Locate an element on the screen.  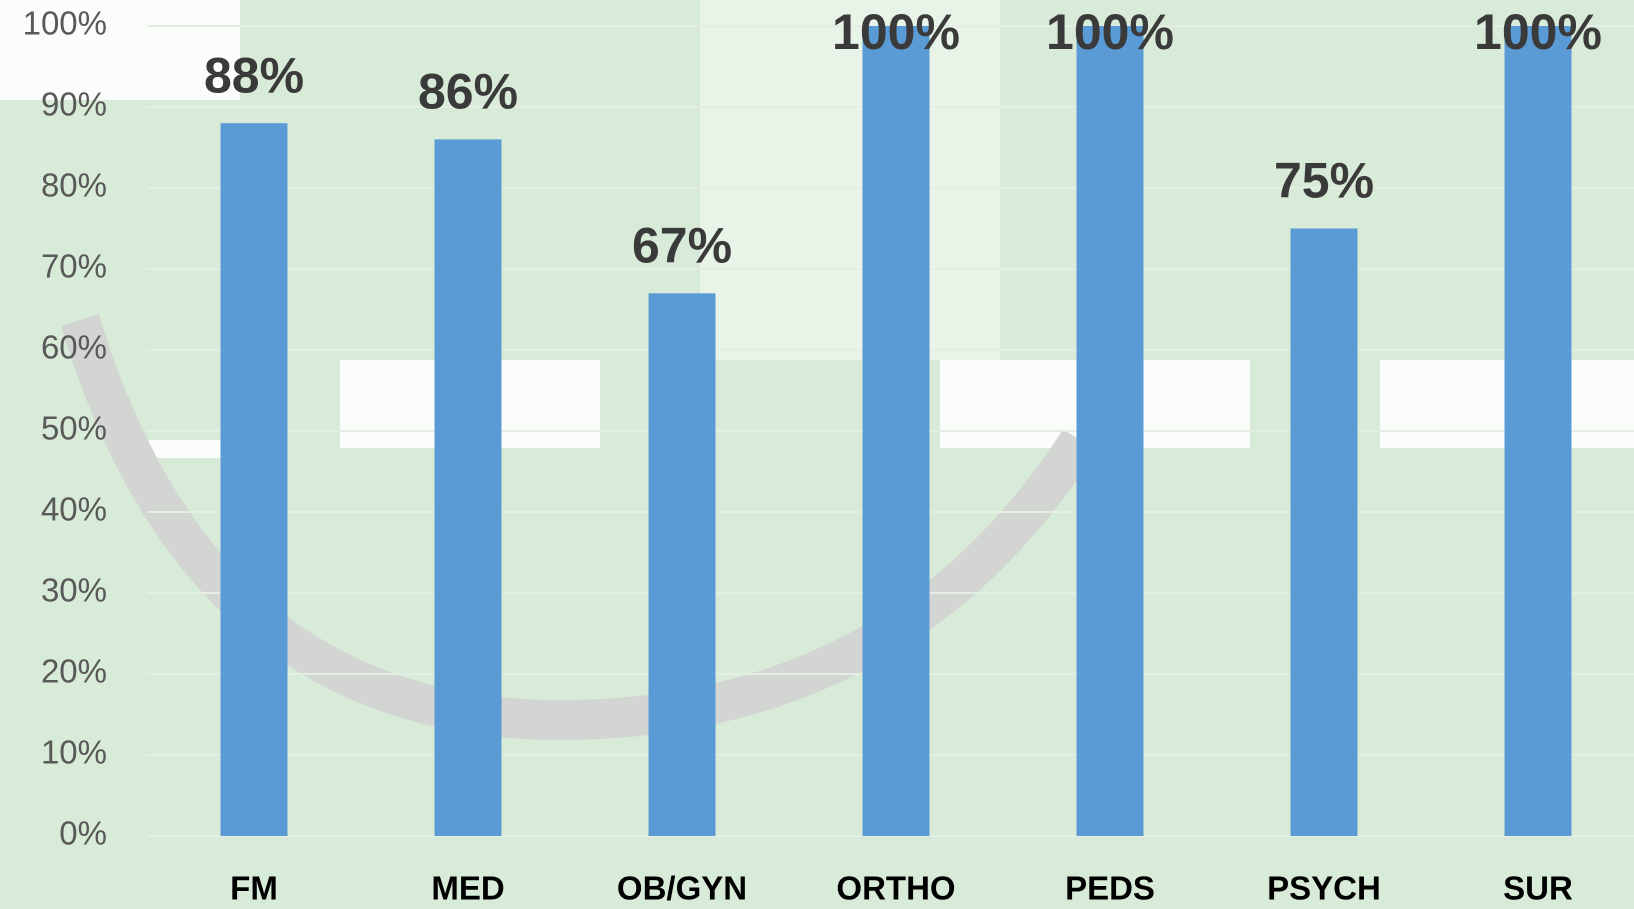
y-tick-label: 30% is located at coordinates (74, 590).